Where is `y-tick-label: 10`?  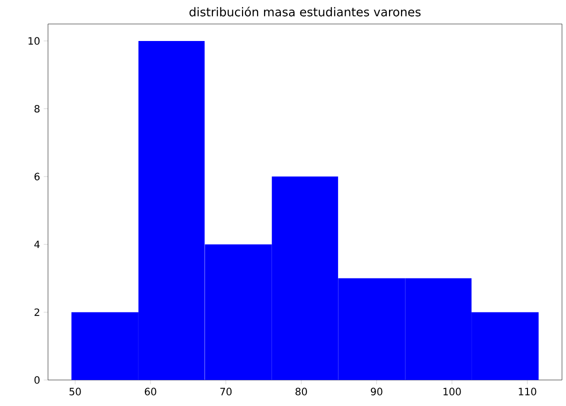 y-tick-label: 10 is located at coordinates (34, 41).